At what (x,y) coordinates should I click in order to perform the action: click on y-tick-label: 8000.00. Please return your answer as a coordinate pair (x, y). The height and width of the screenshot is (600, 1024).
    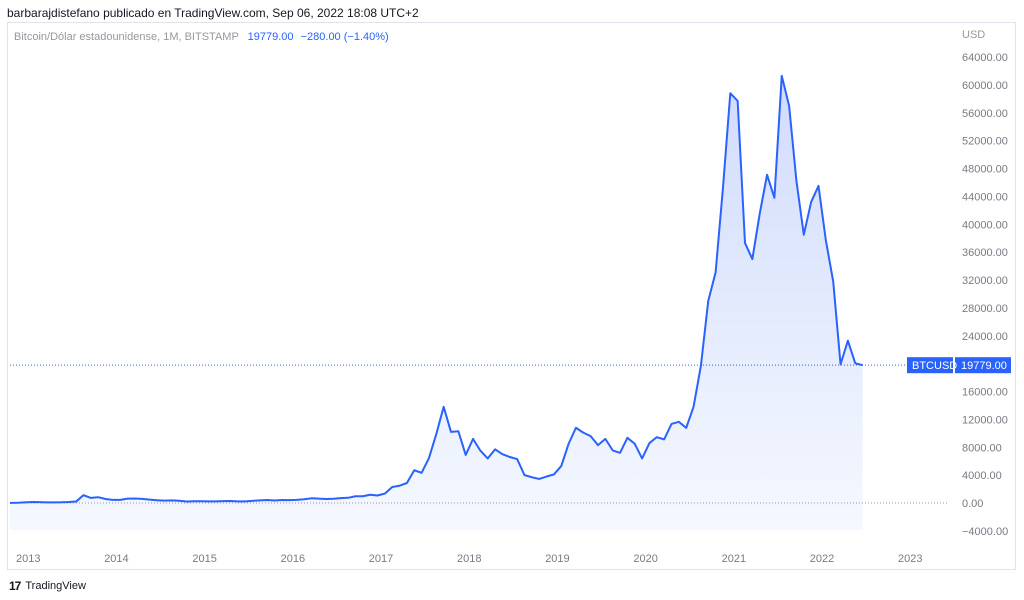
    Looking at the image, I should click on (982, 448).